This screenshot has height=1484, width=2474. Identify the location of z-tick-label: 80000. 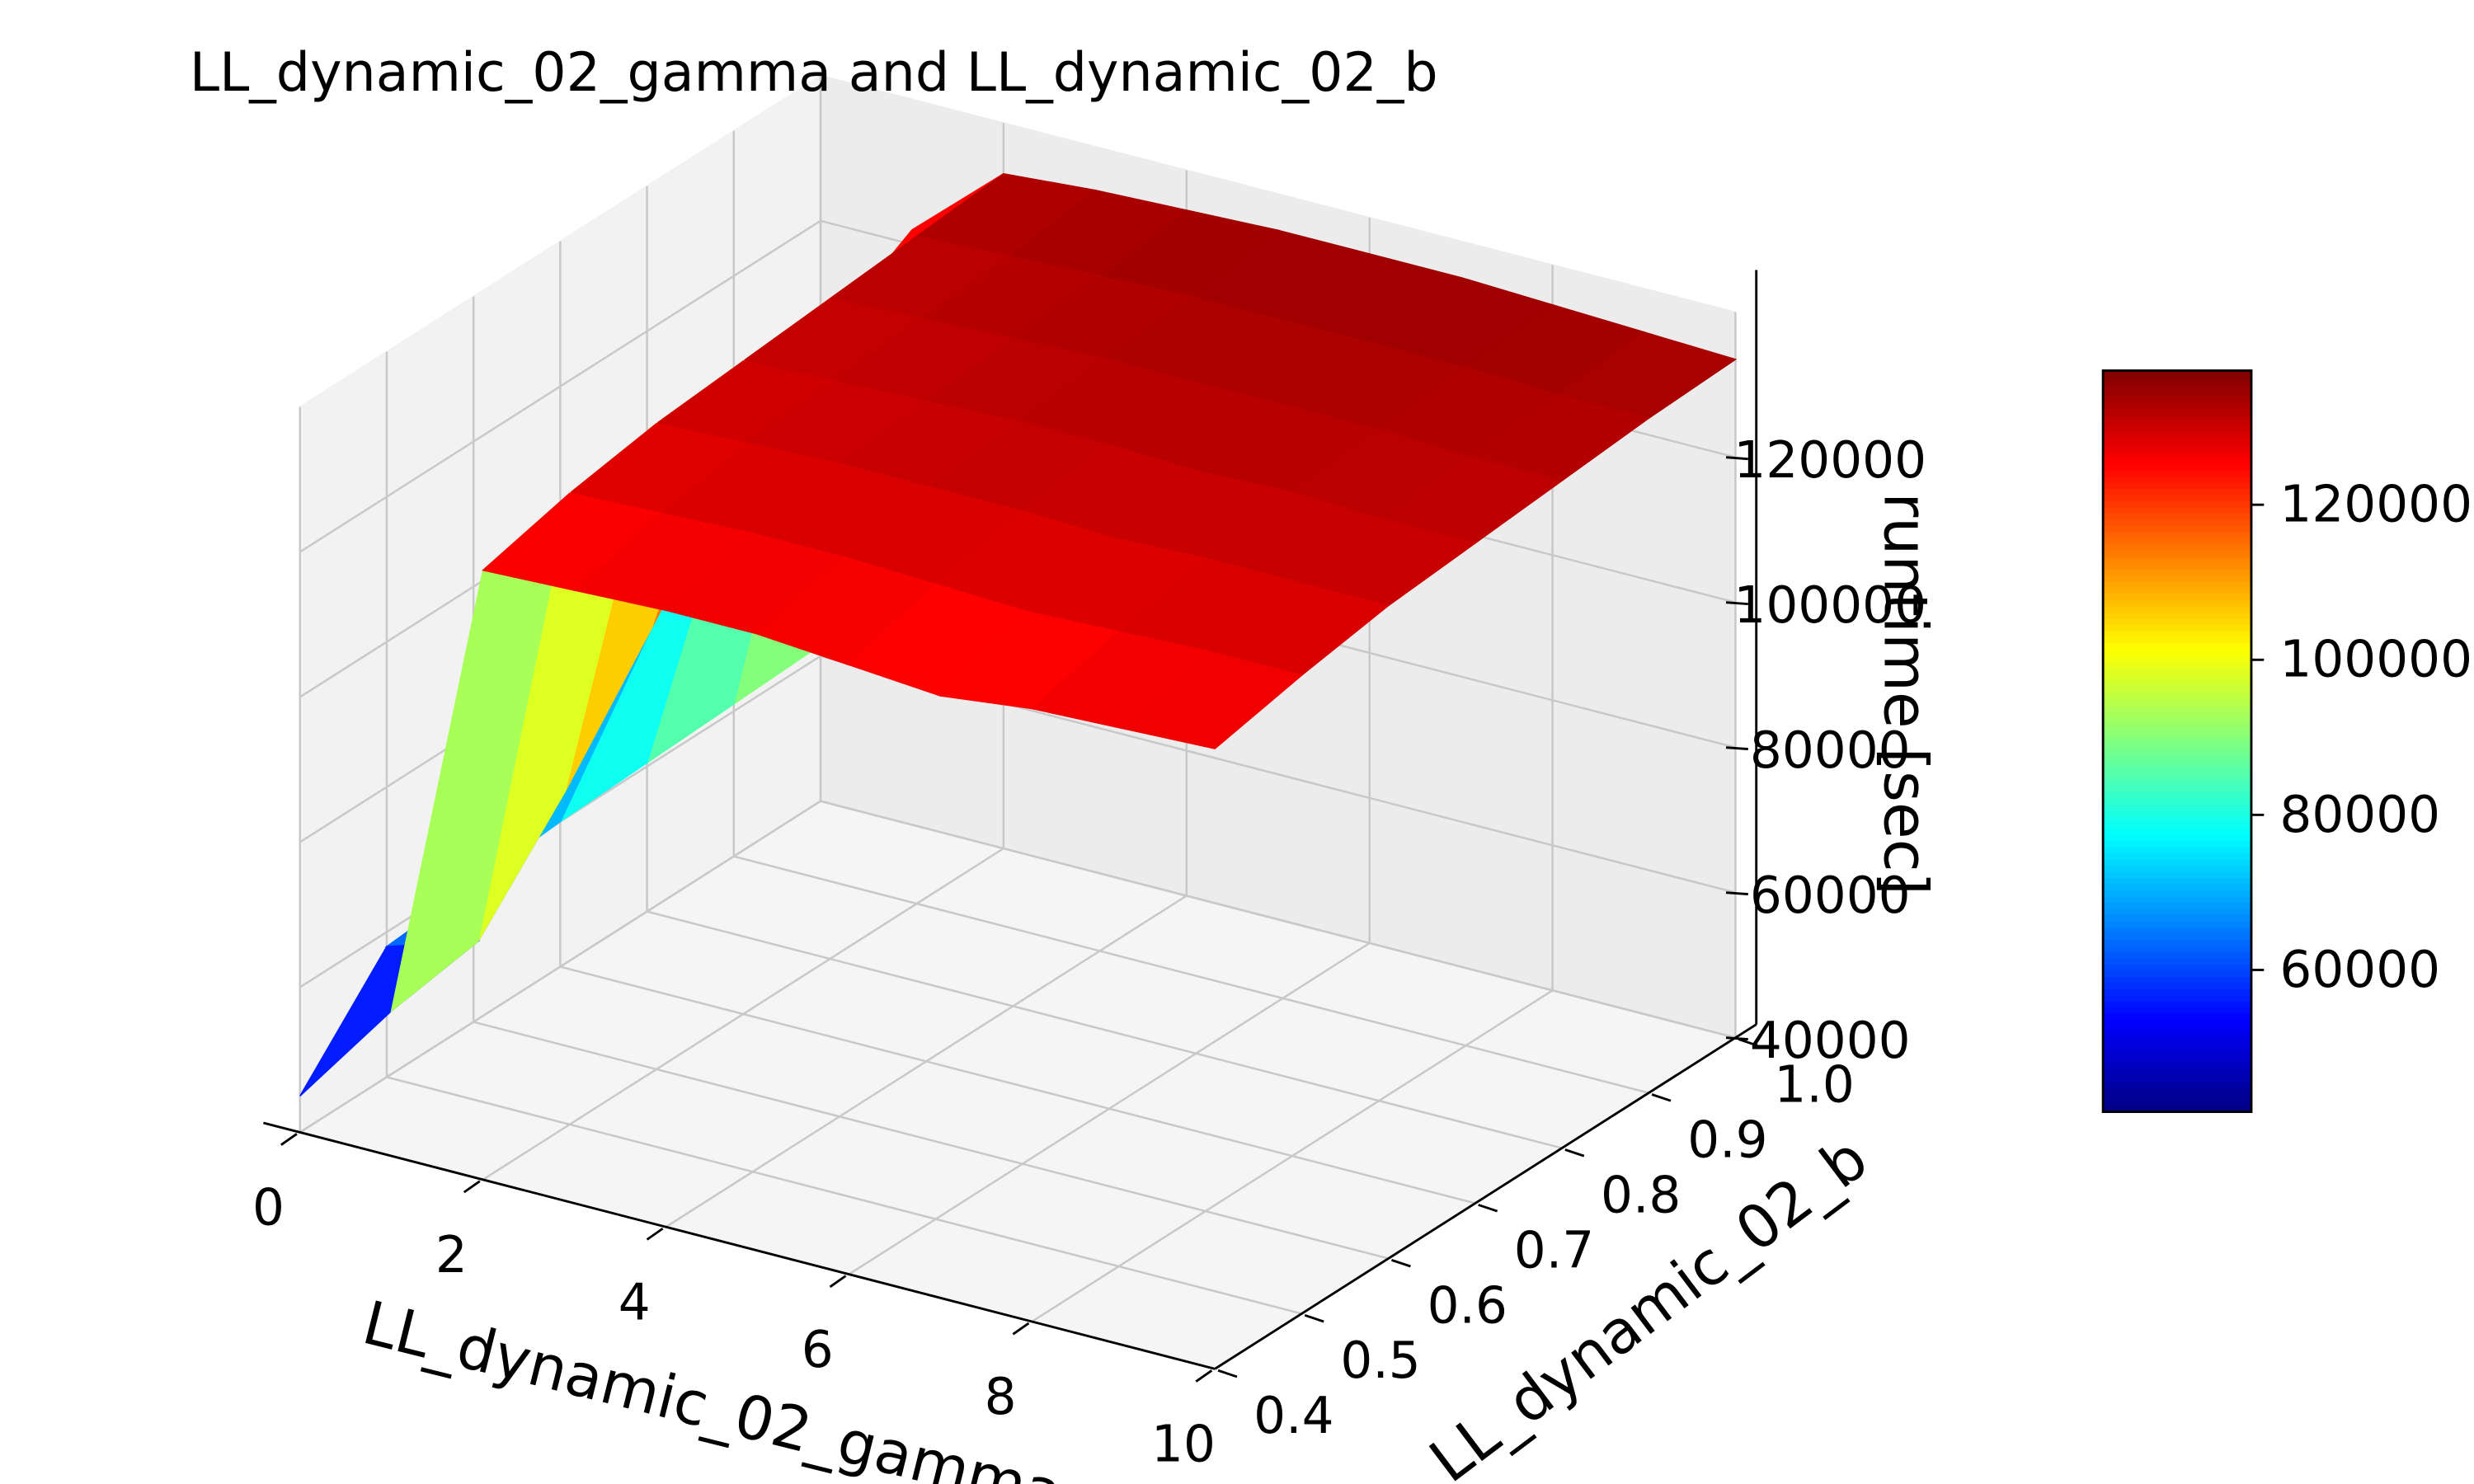
(1830, 750).